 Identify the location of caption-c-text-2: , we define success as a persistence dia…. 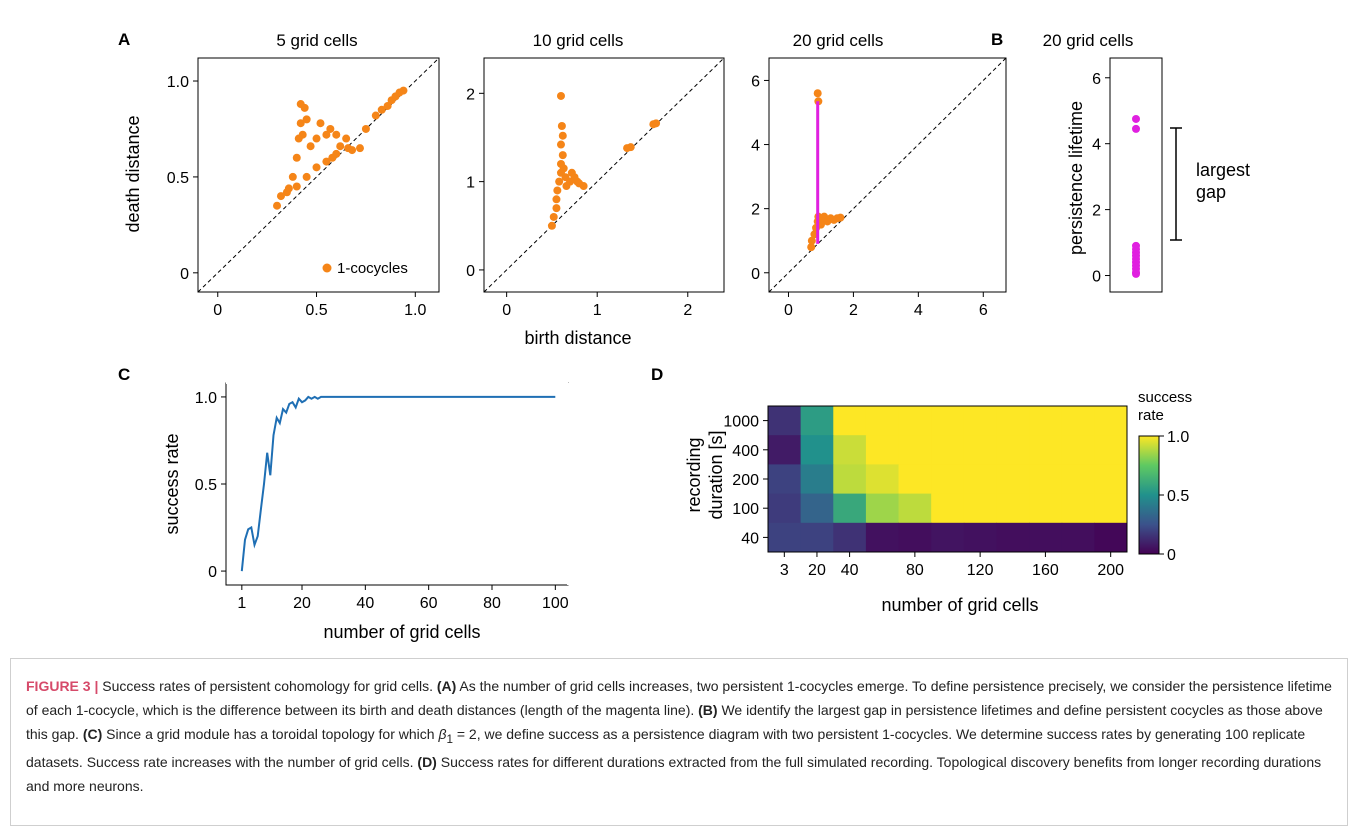
(666, 748).